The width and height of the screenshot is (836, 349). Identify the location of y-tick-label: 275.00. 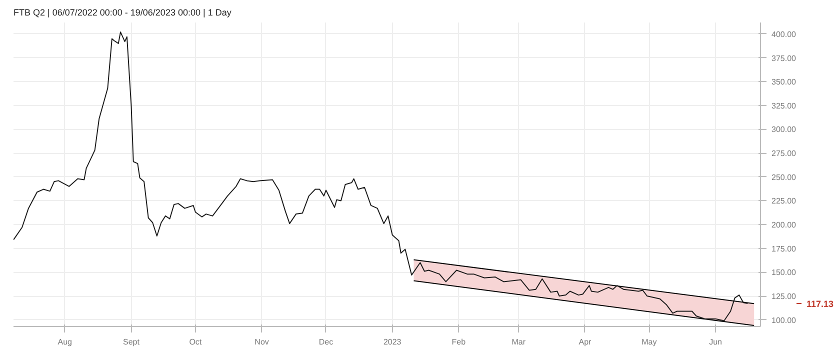
(784, 153).